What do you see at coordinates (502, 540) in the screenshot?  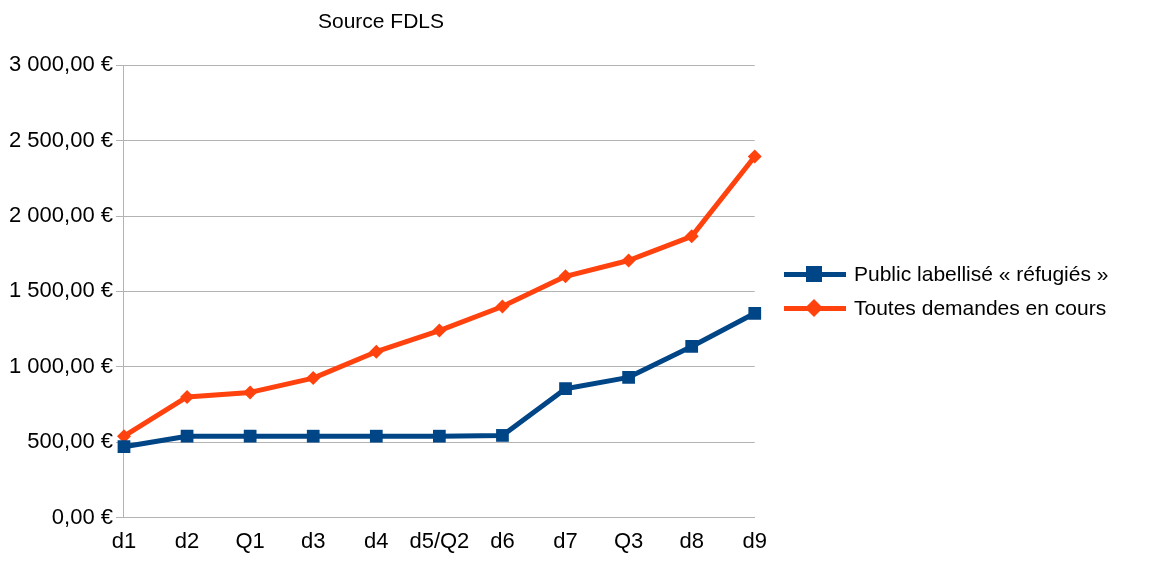 I see `x-tick-label: d6` at bounding box center [502, 540].